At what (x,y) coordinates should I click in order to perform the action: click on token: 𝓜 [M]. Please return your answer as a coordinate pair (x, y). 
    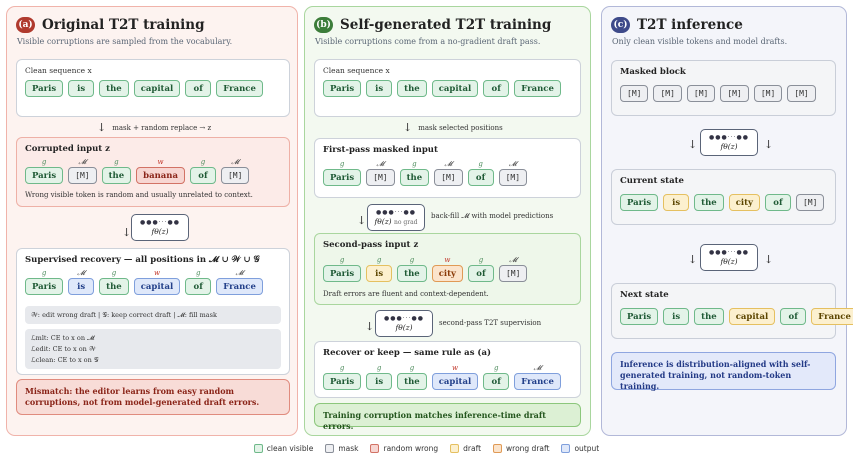
    Looking at the image, I should click on (448, 173).